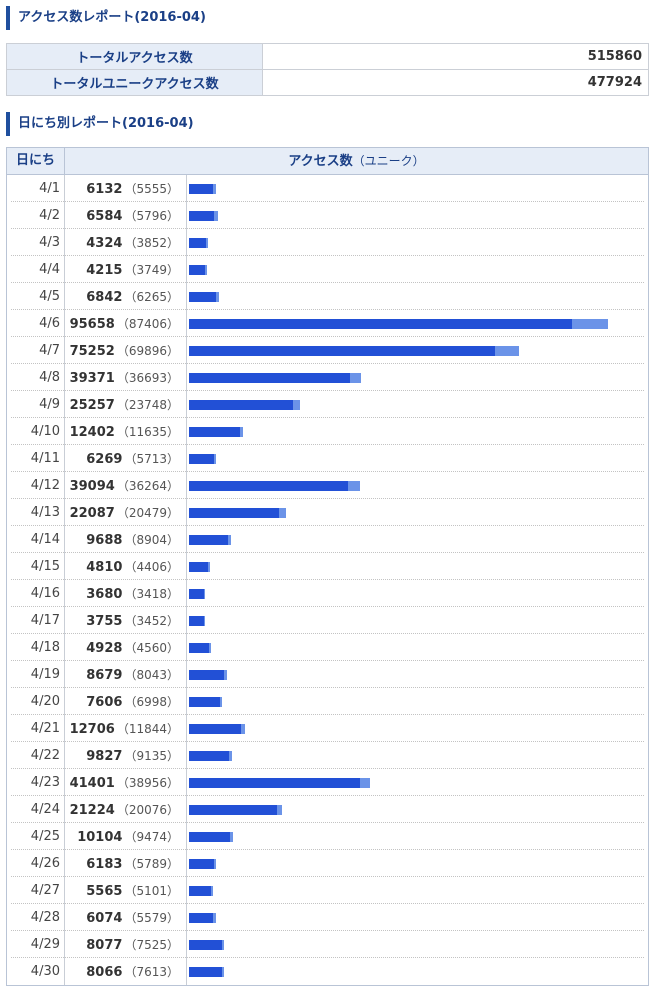 This screenshot has width=656, height=994. I want to click on total-access-count: 39094, so click(92, 486).